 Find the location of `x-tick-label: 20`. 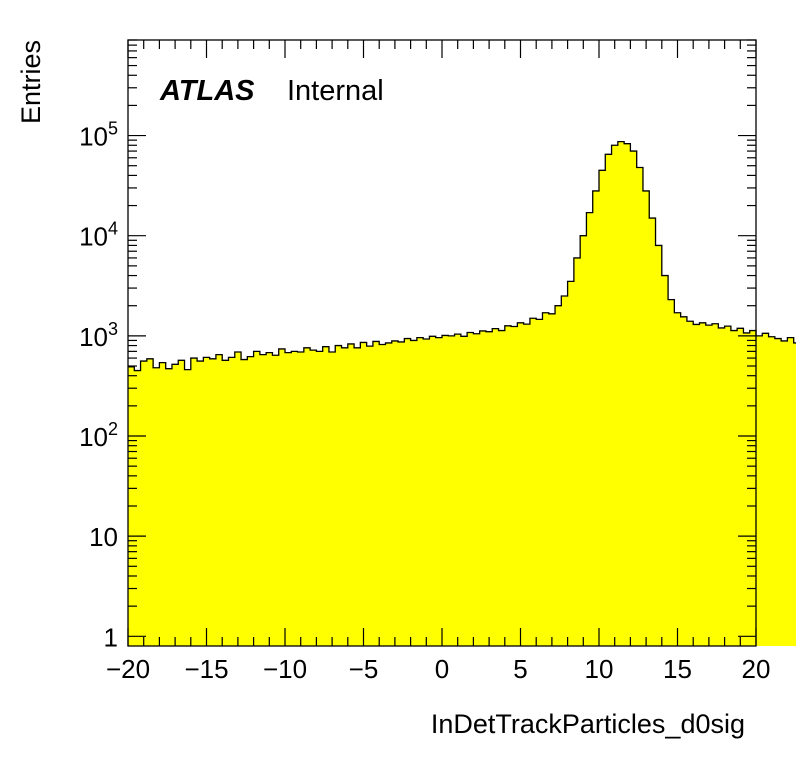

x-tick-label: 20 is located at coordinates (756, 669).